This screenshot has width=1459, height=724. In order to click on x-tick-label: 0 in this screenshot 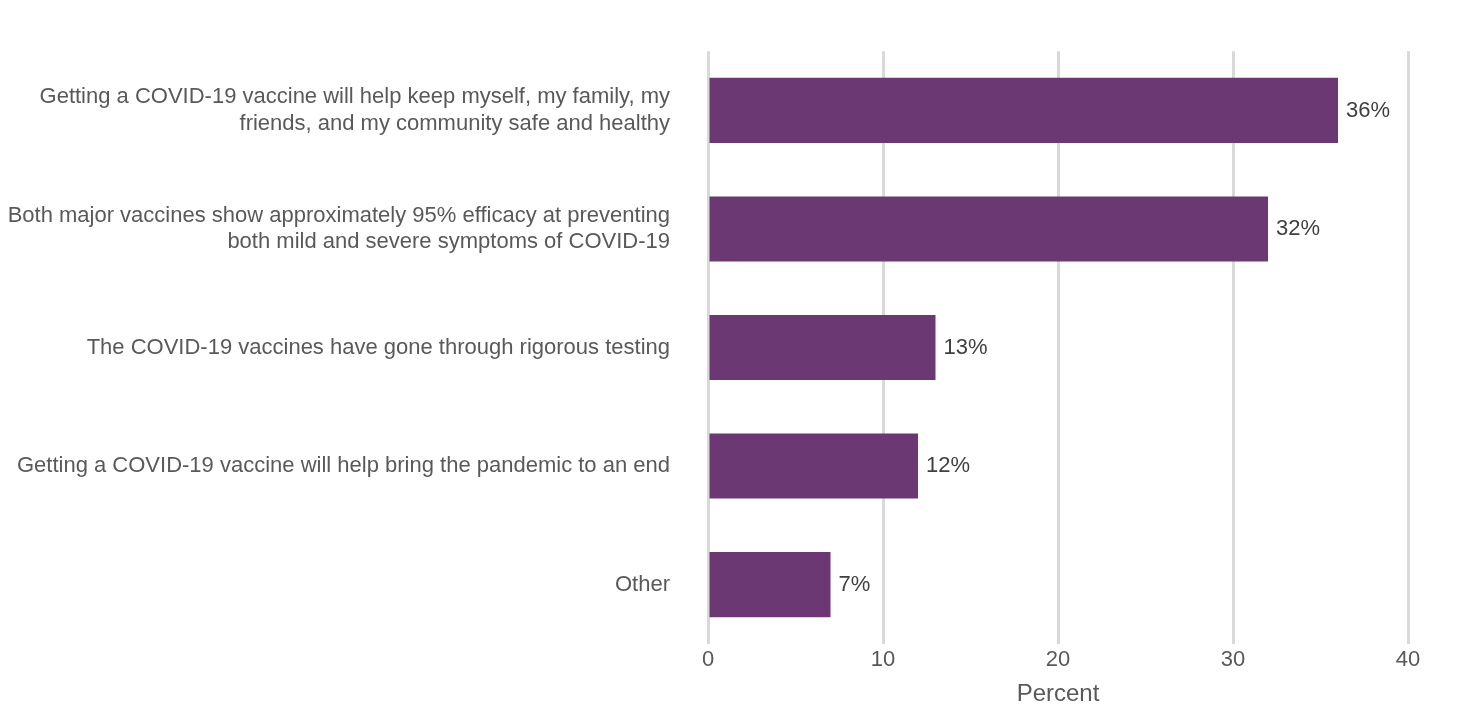, I will do `click(708, 659)`.